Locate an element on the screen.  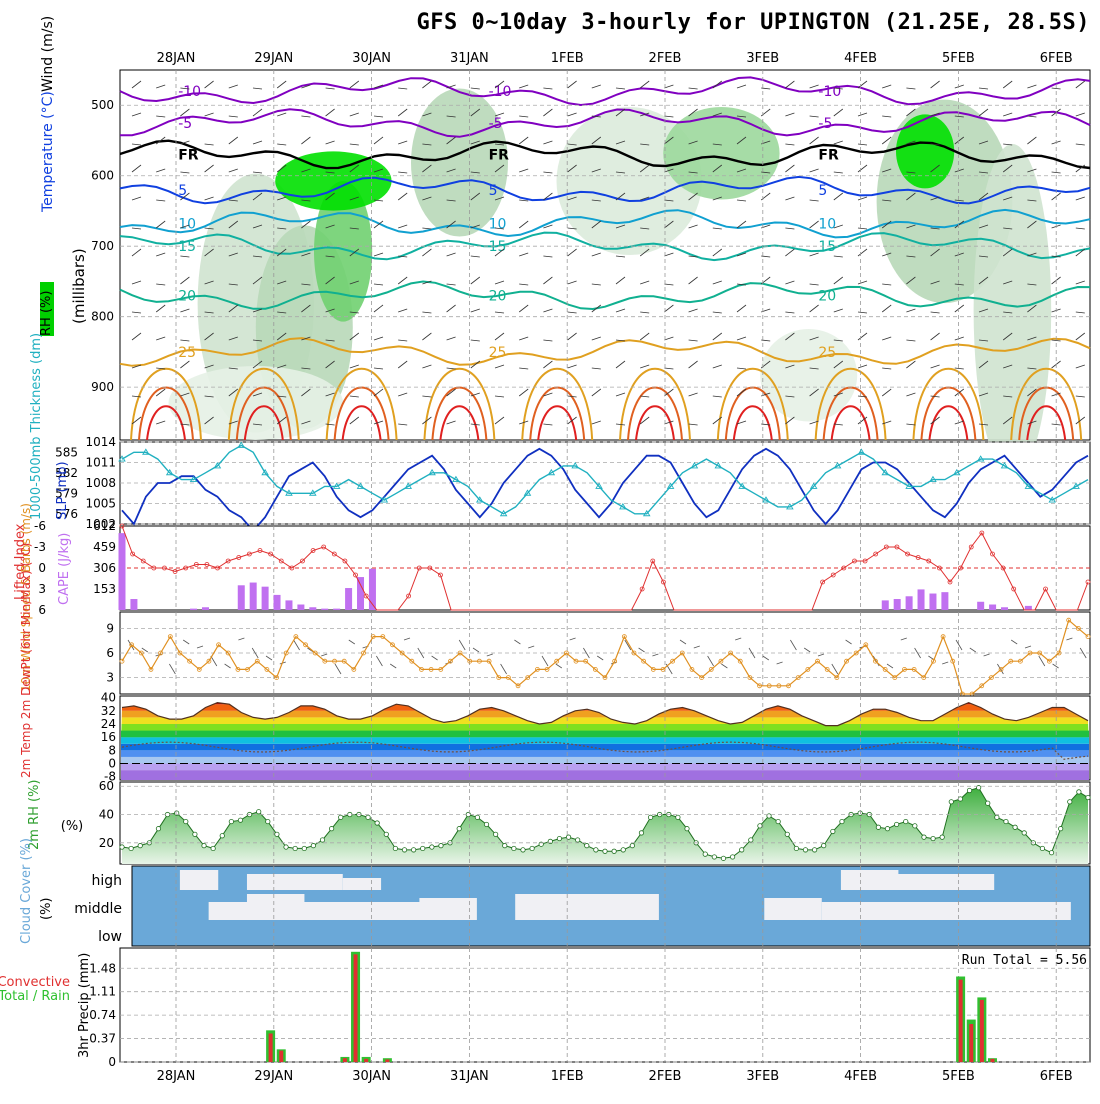
date-label-bottom: 28JAN is located at coordinates (176, 1076).